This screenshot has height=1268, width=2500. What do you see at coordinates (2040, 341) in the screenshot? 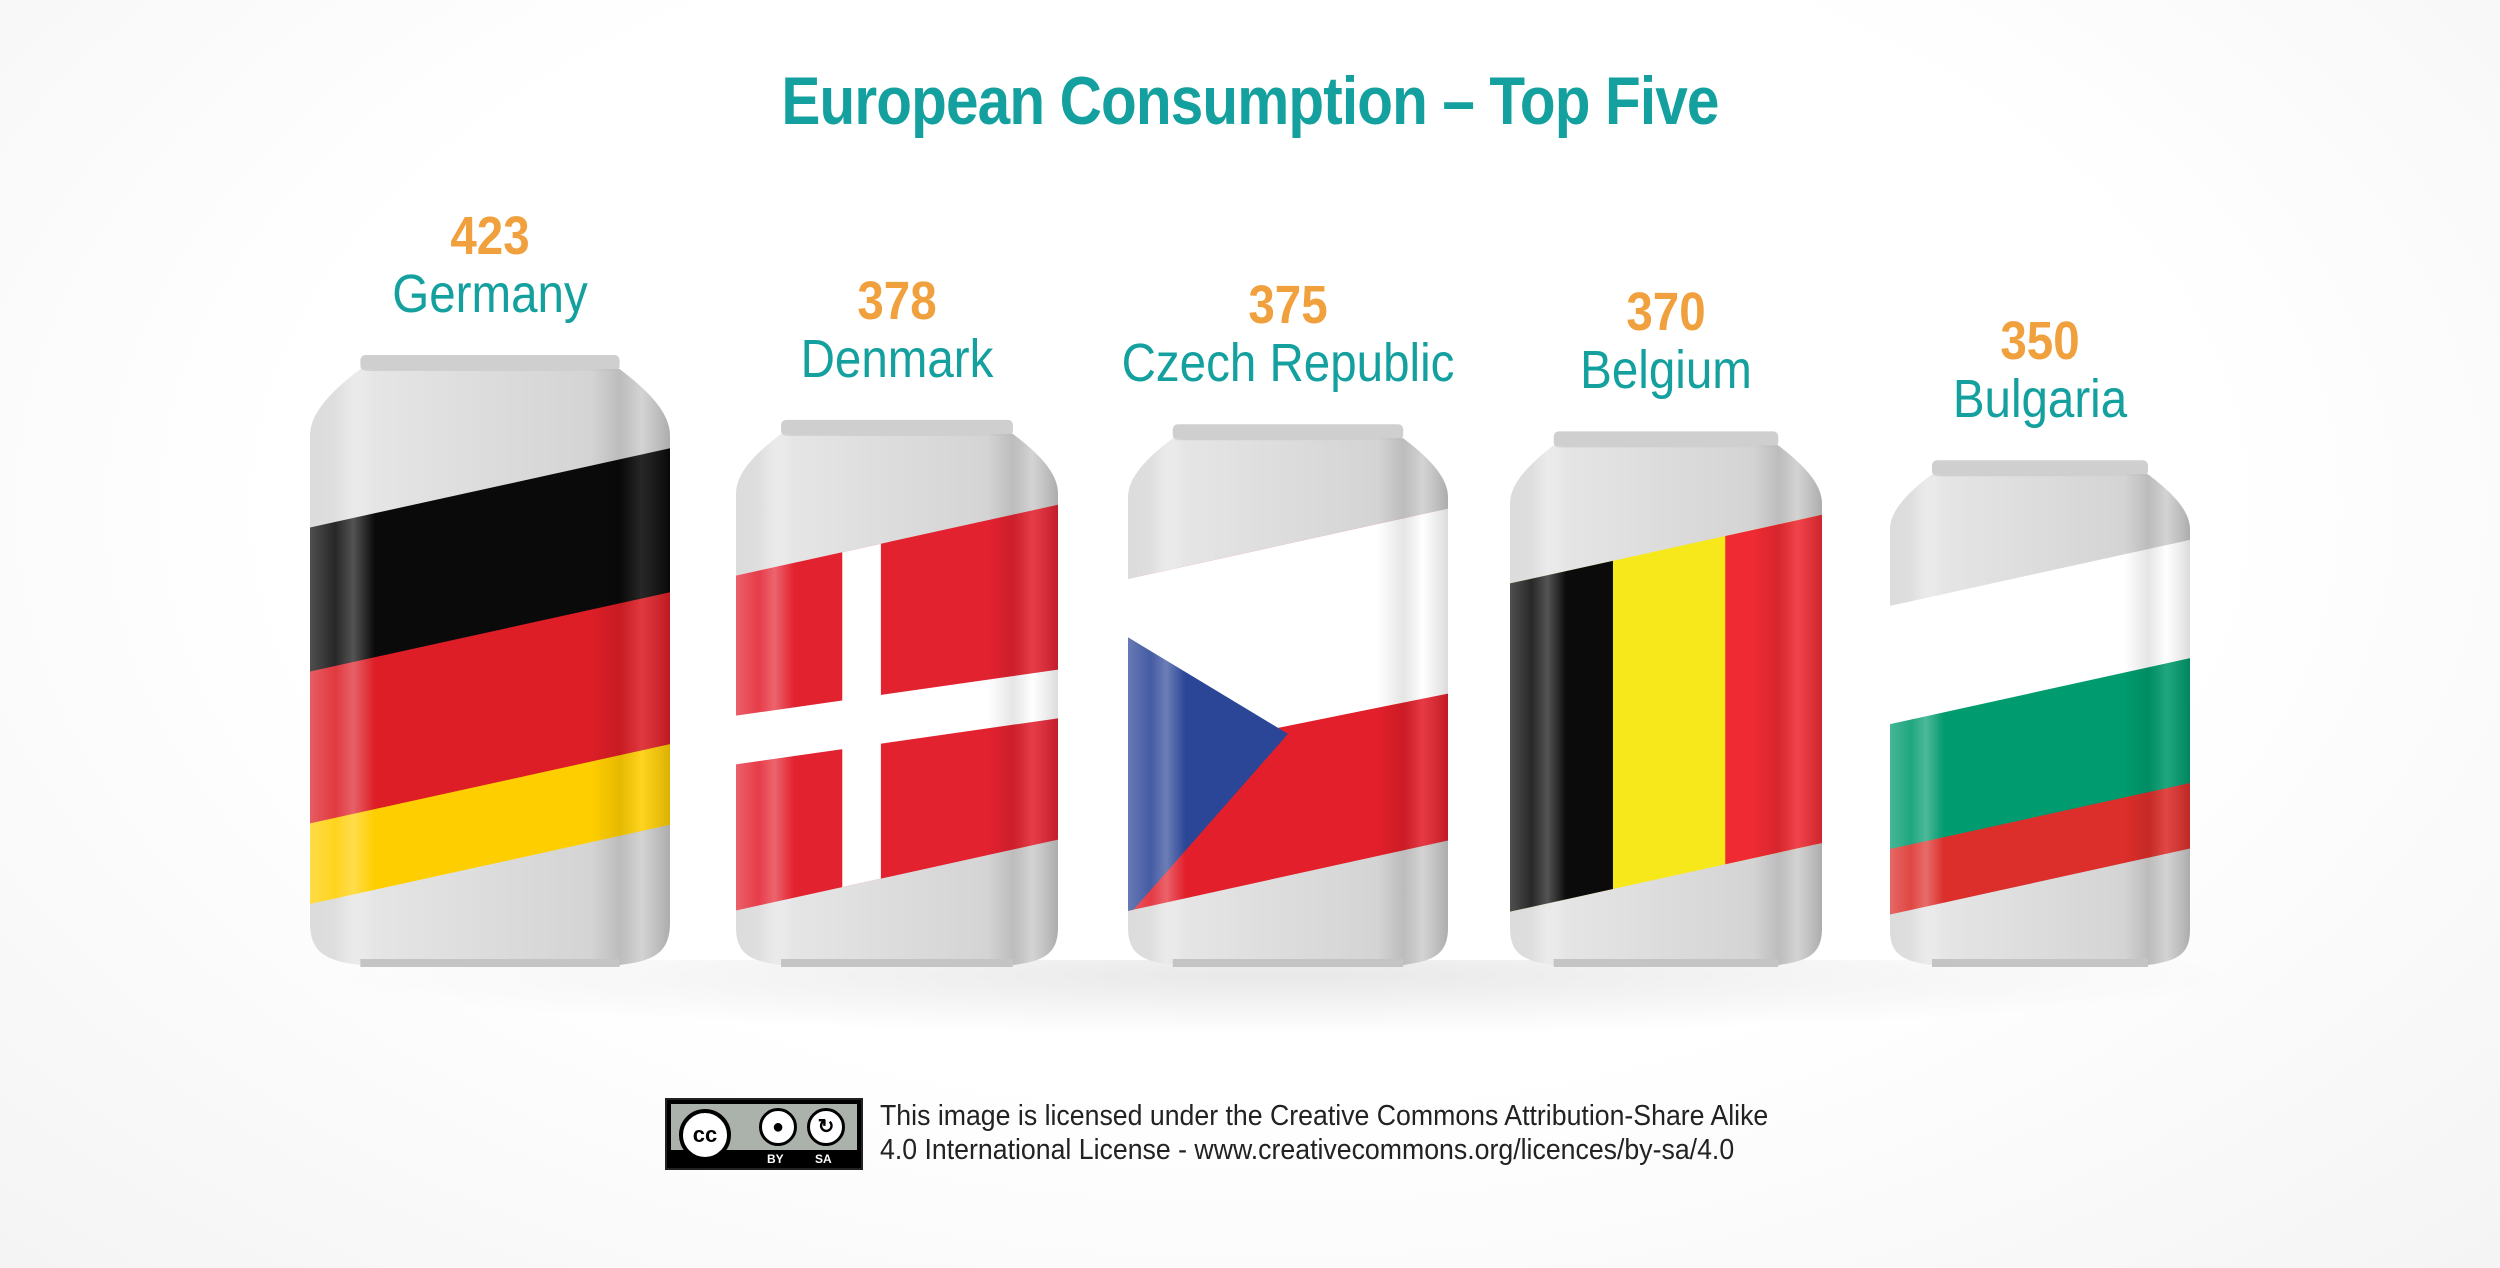
I see `value-label: 350` at bounding box center [2040, 341].